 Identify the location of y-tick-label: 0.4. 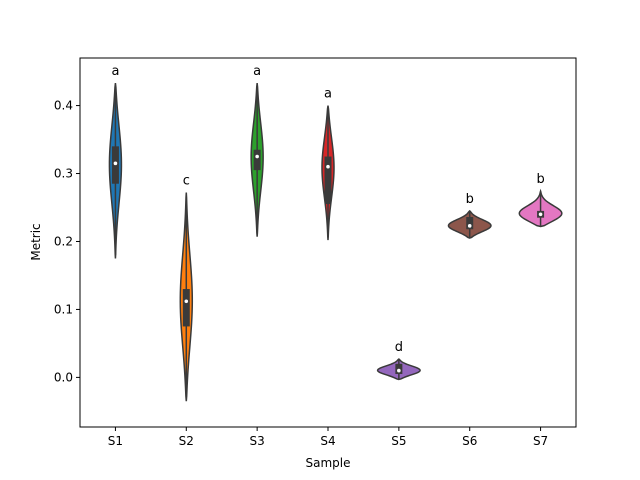
(63, 106).